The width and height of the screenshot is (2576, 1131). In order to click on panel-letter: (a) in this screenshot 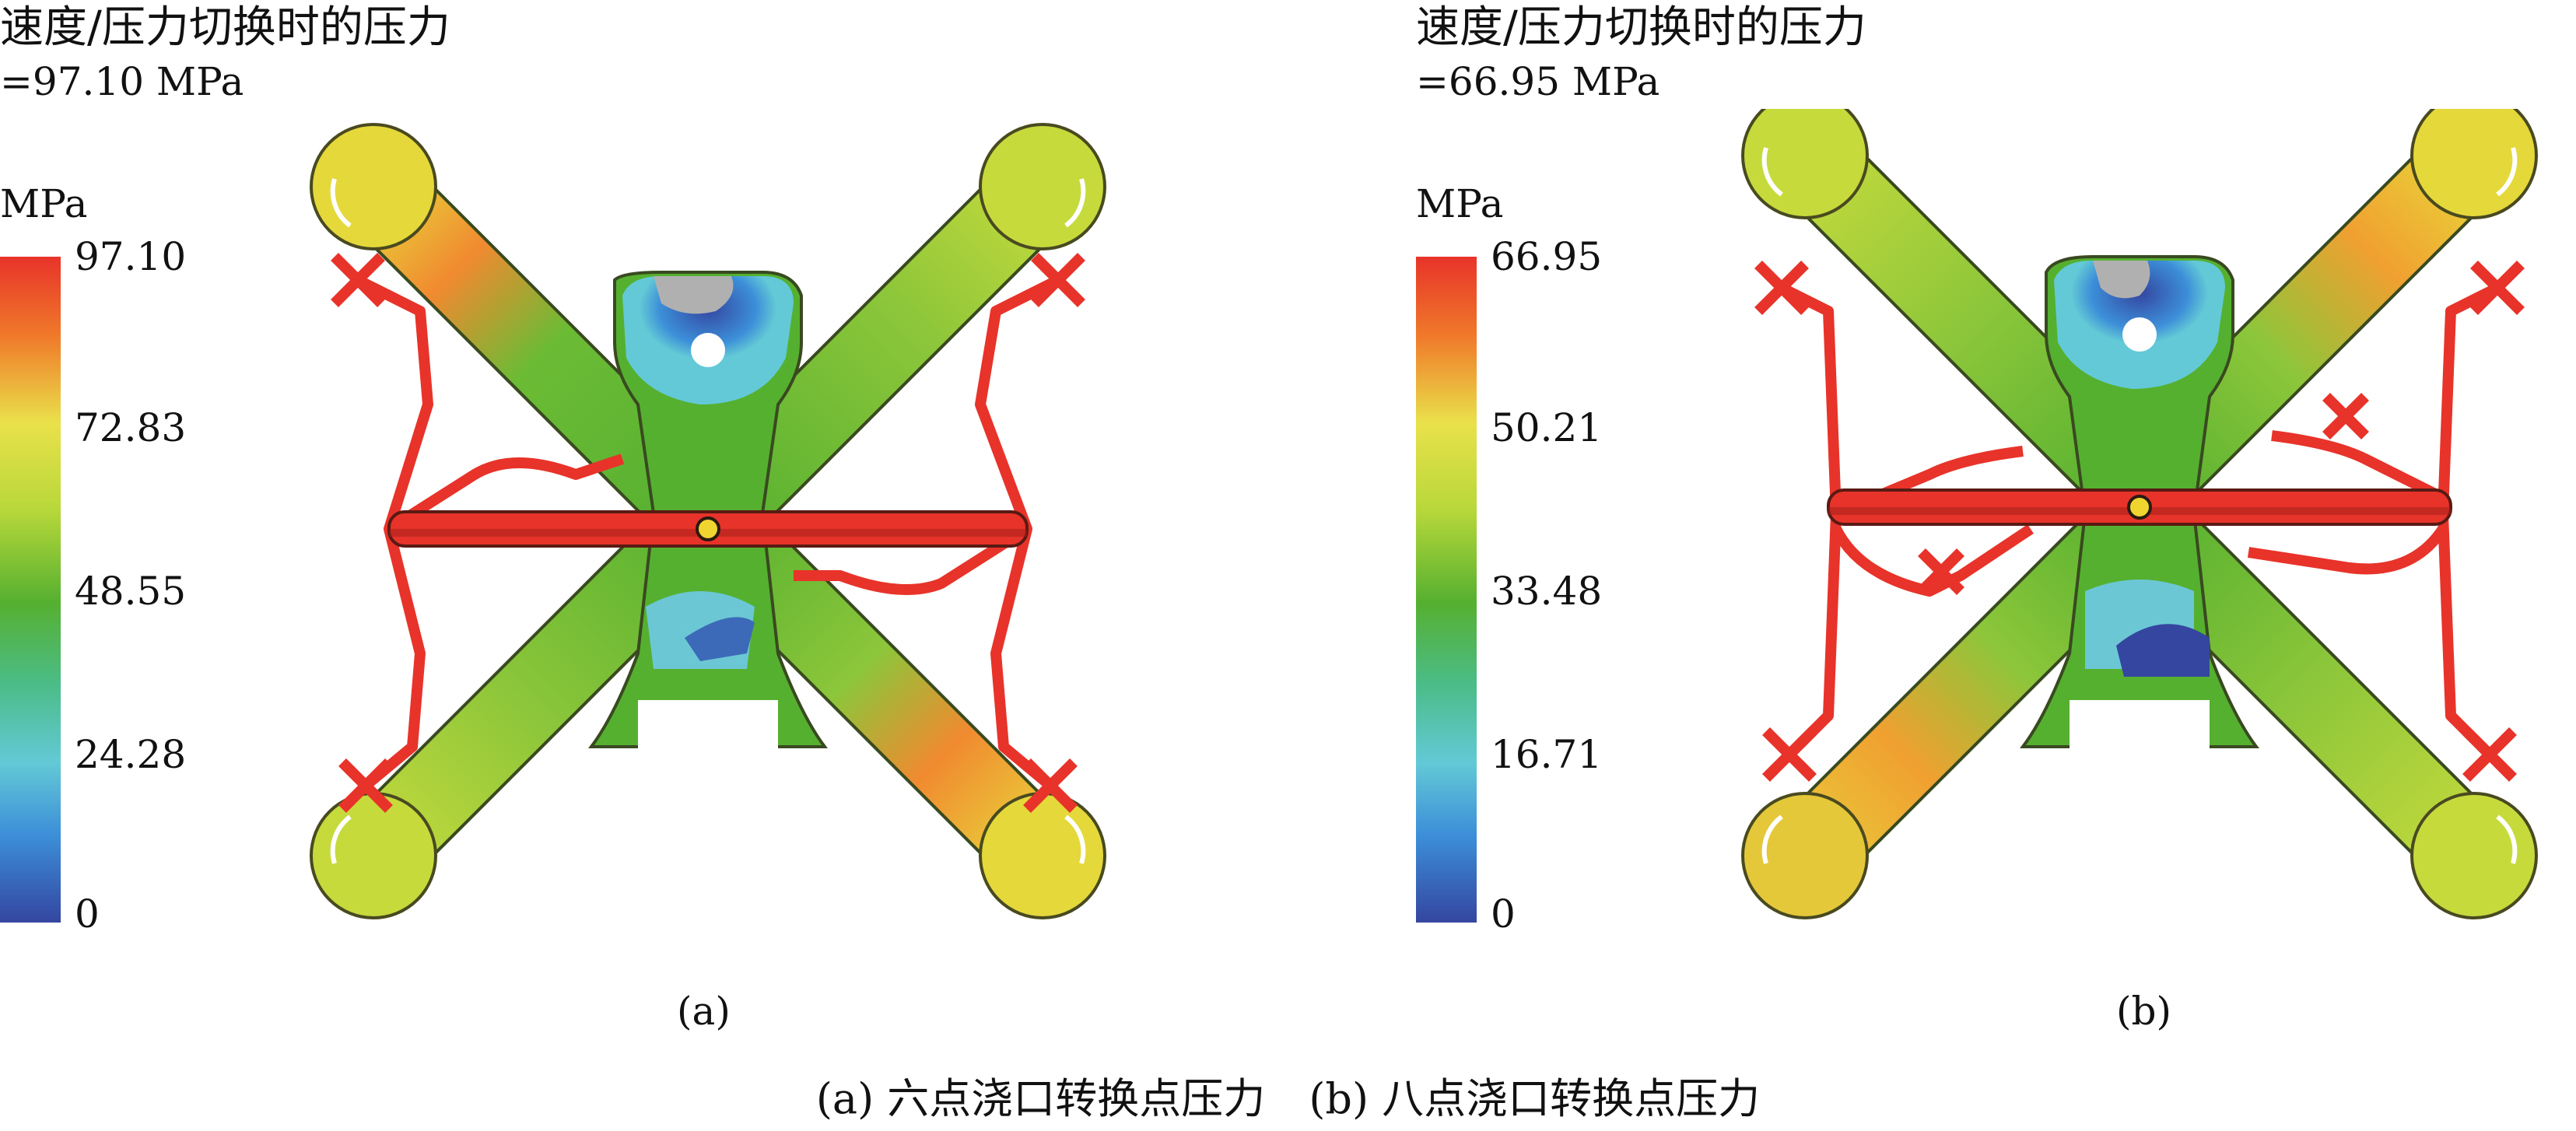, I will do `click(704, 1011)`.